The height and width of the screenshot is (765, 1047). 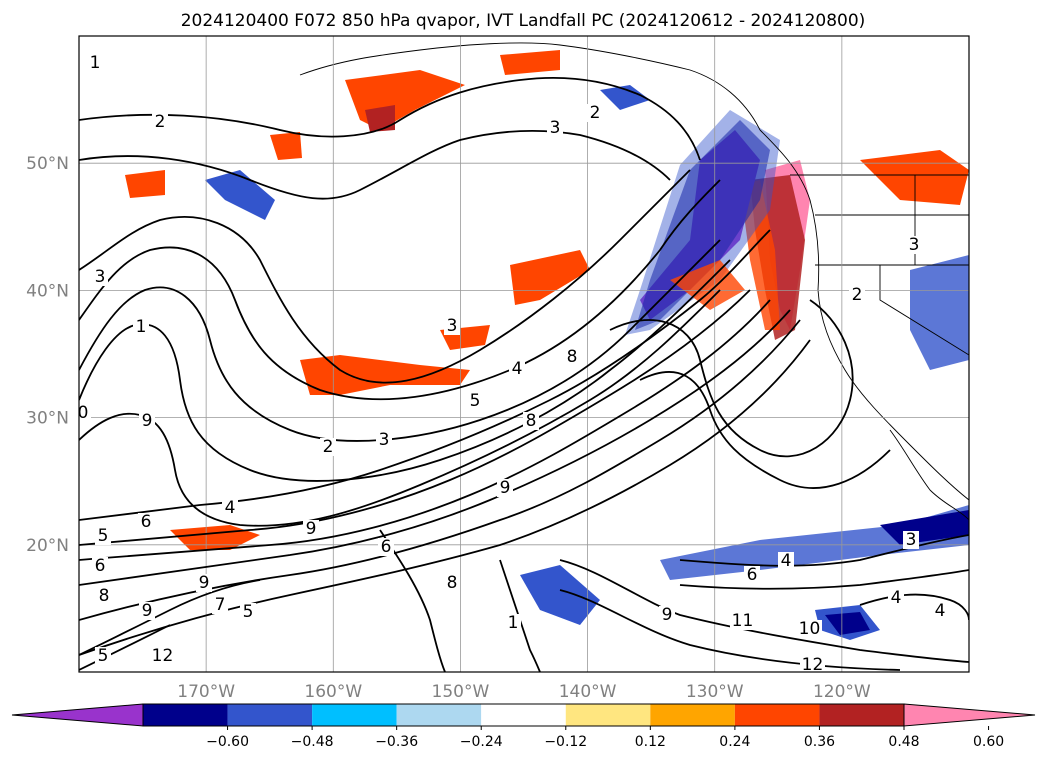 I want to click on shade-patch-subtropical-blue, so click(x=560, y=595).